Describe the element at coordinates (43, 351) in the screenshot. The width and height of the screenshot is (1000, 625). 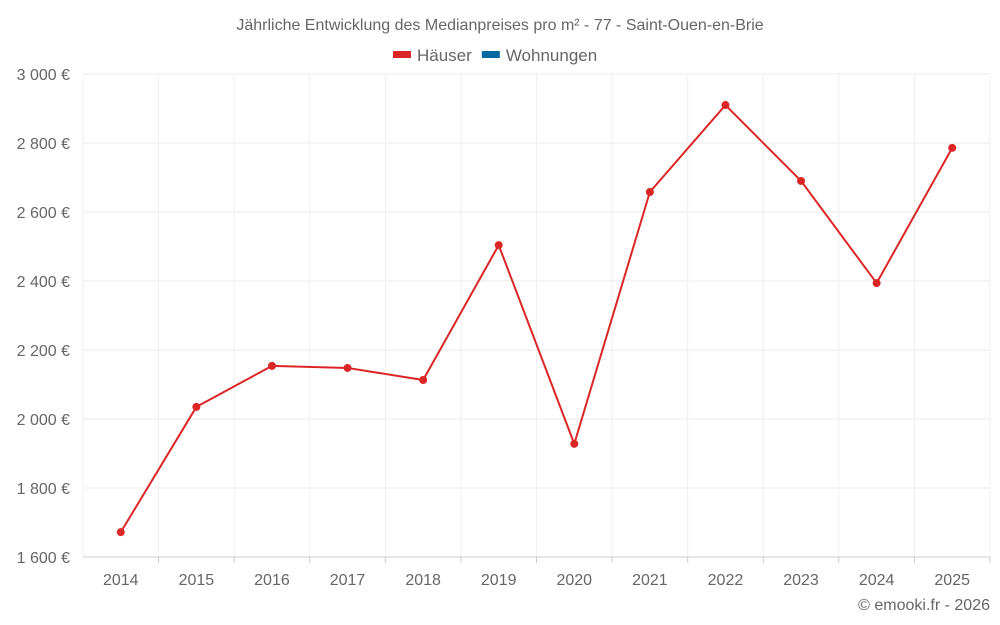
I see `y-tick-label: 2 200 €` at that location.